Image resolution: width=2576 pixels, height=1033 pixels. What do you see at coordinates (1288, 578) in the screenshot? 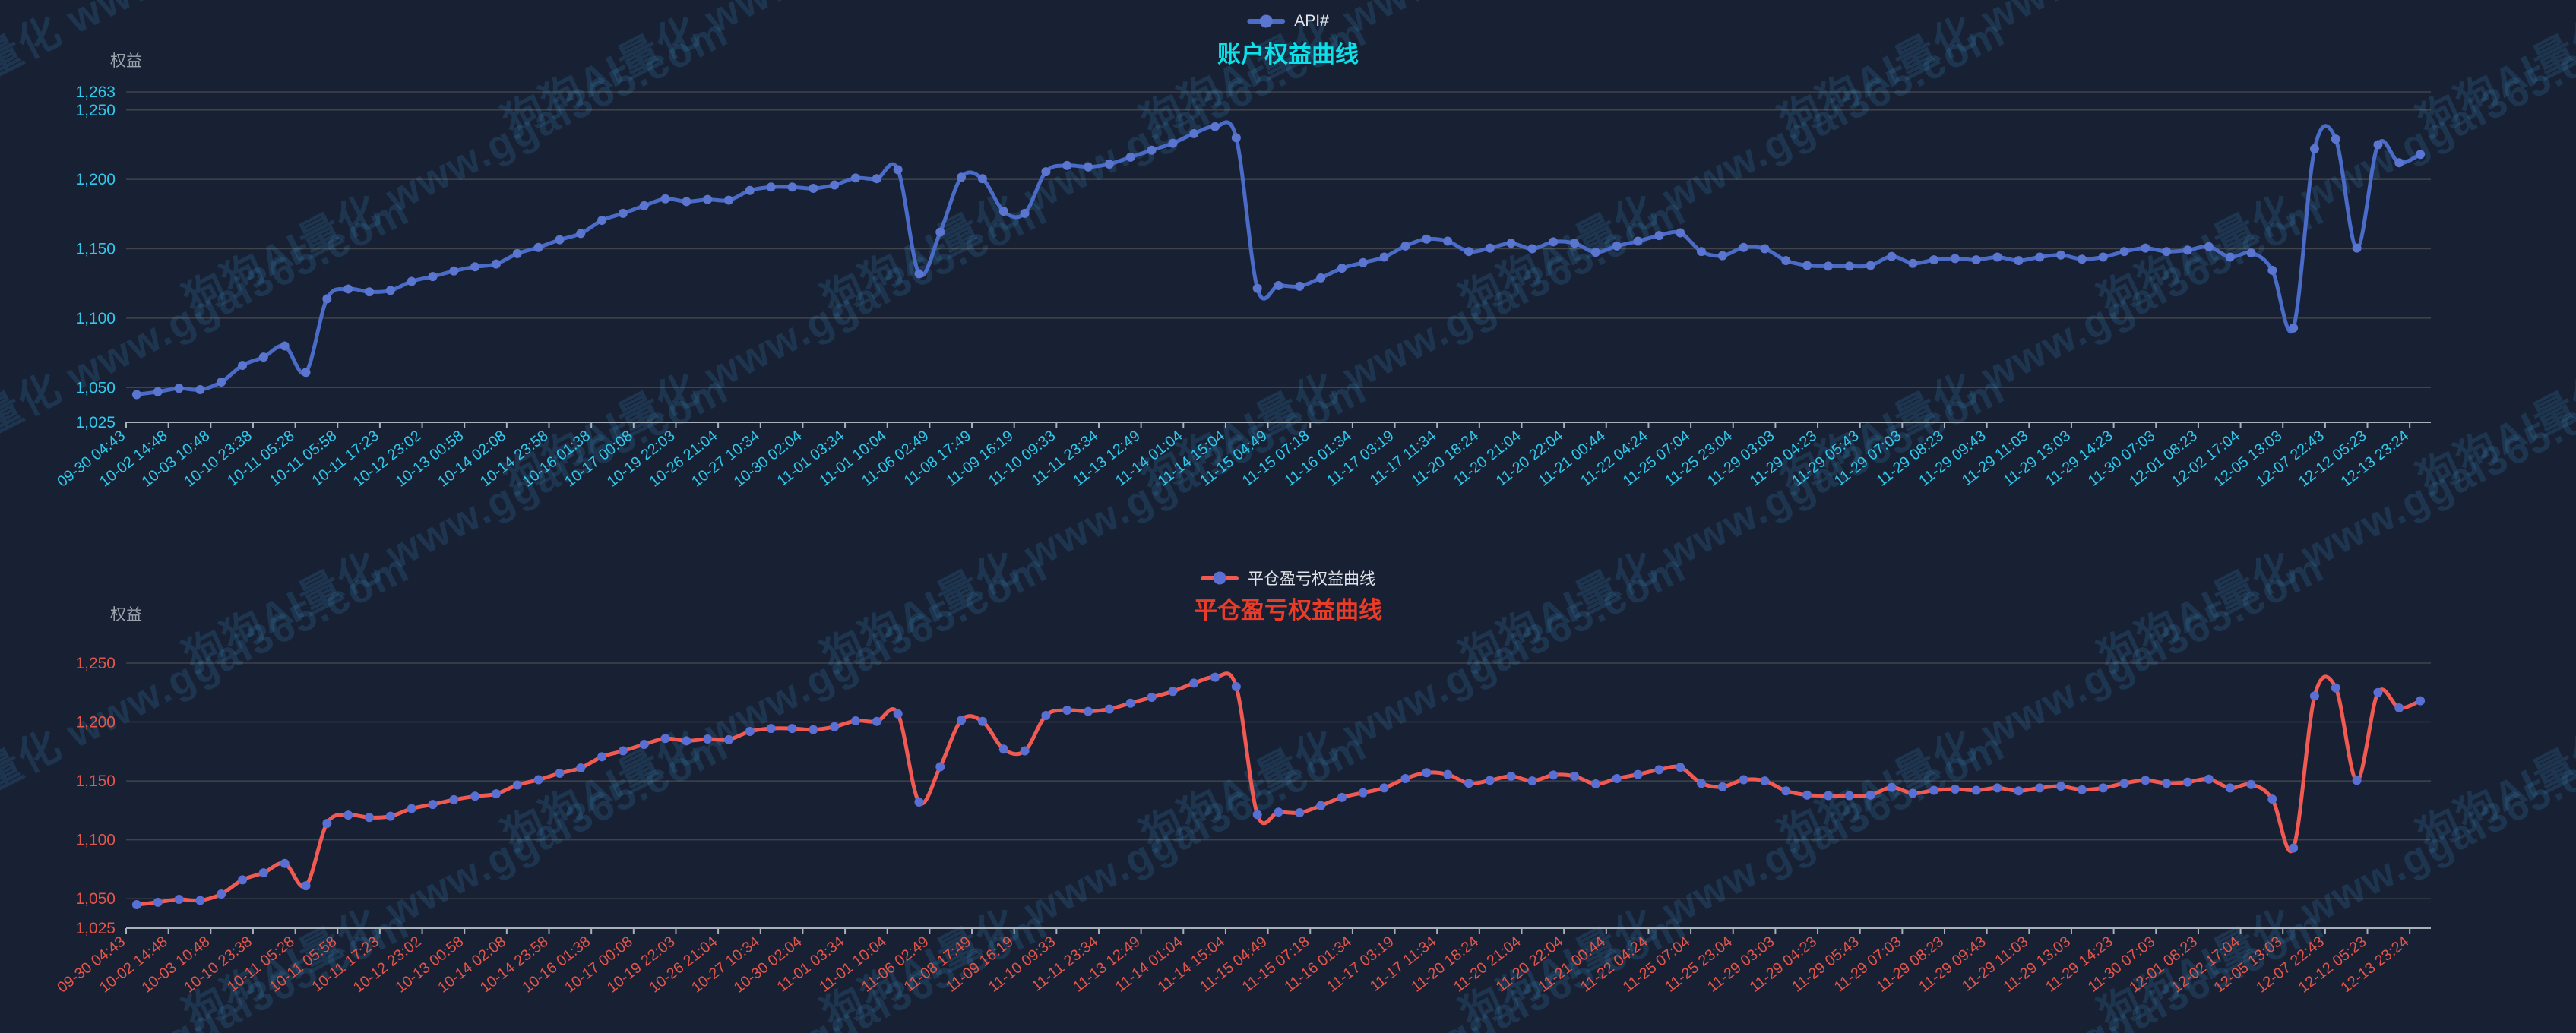
I see `legend-item-closed-pnl: 平仓盈亏权益曲线` at bounding box center [1288, 578].